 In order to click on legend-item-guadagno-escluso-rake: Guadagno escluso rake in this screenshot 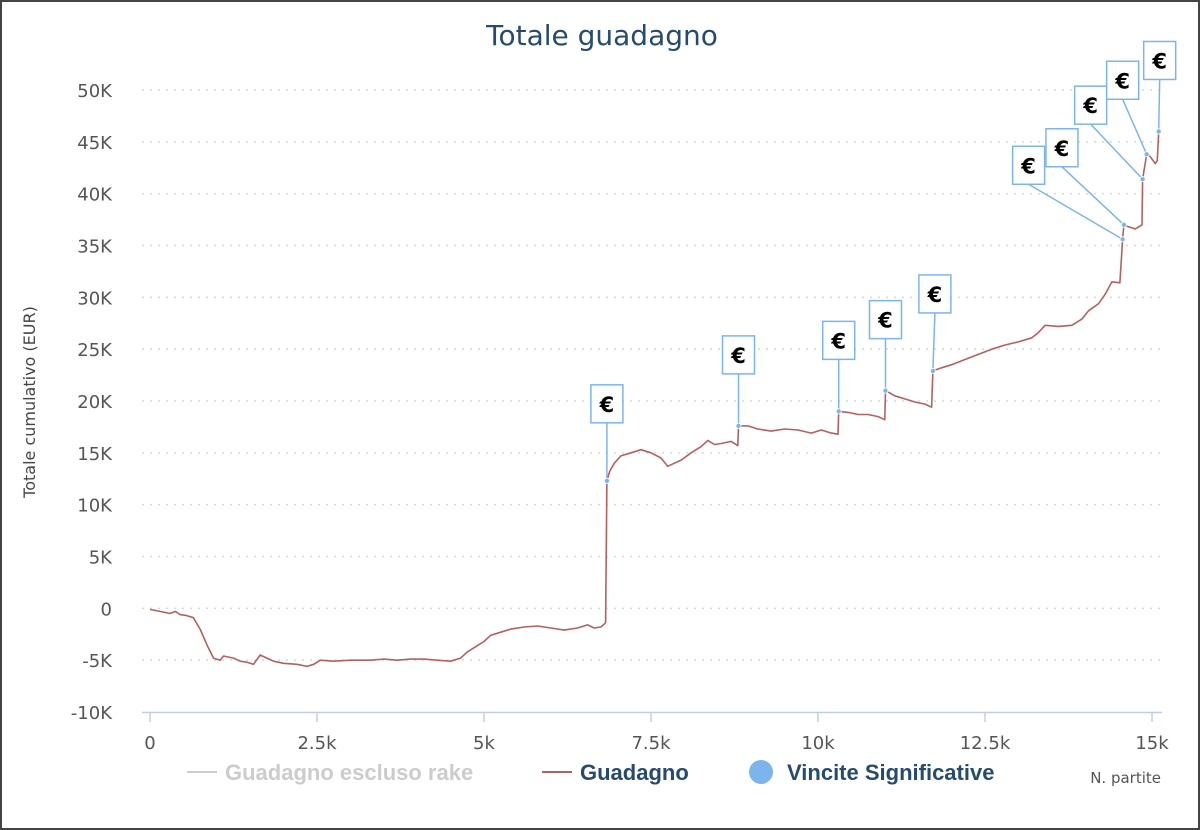, I will do `click(330, 772)`.